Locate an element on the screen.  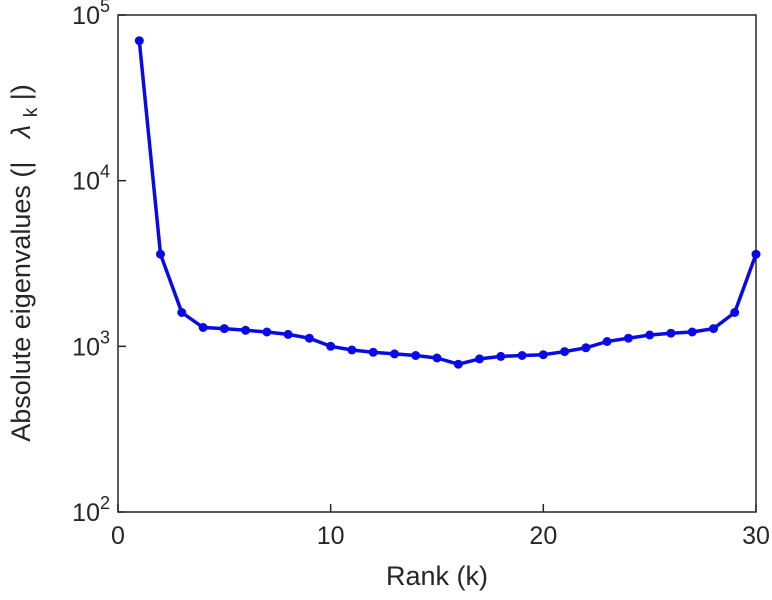
data-point-k27 is located at coordinates (692, 332).